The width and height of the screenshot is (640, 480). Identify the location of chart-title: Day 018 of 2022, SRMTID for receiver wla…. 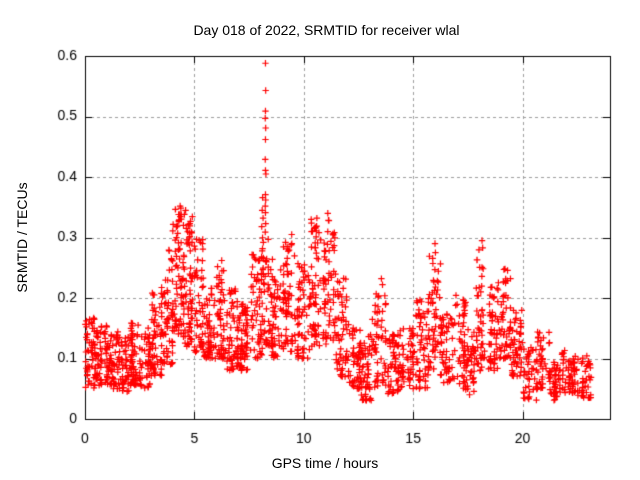
(326, 30).